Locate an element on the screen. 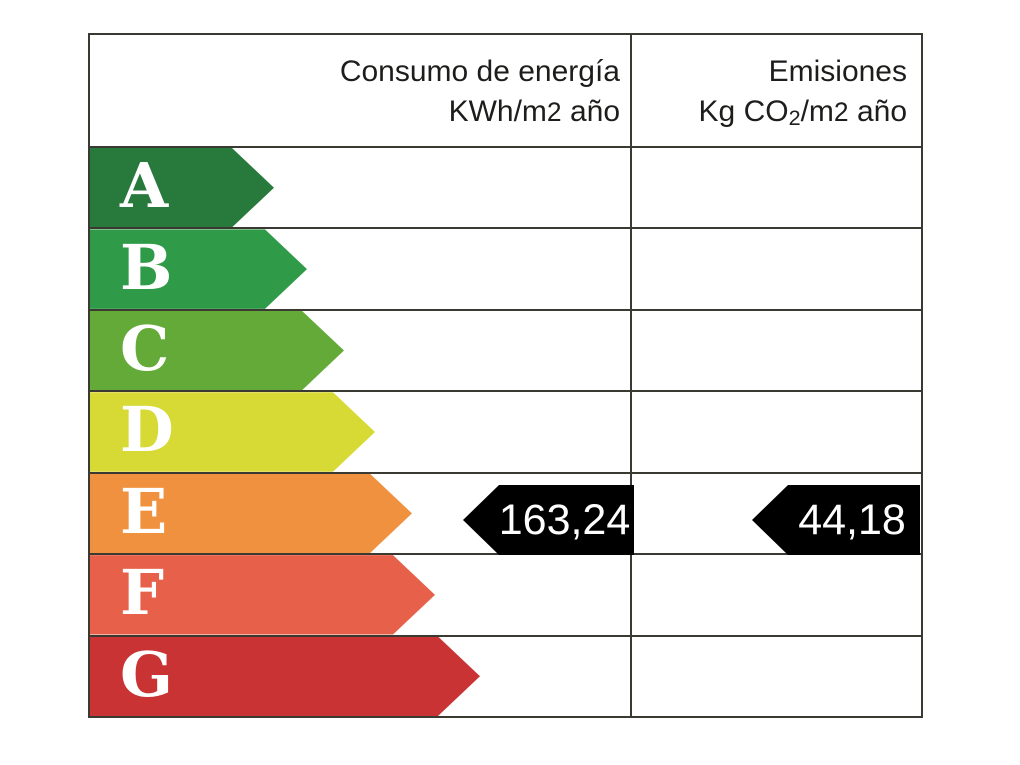 This screenshot has width=1020, height=765. rating-letter-g: G is located at coordinates (146, 674).